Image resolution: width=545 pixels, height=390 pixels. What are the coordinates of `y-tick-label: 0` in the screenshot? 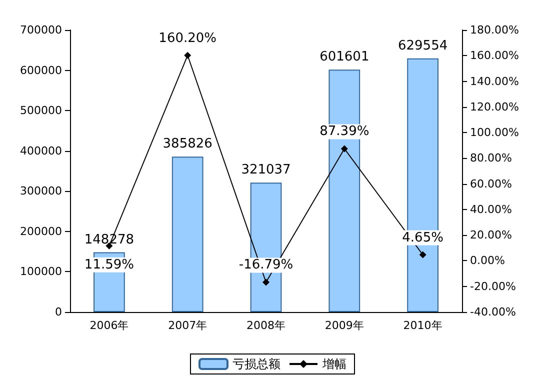 It's located at (58, 312).